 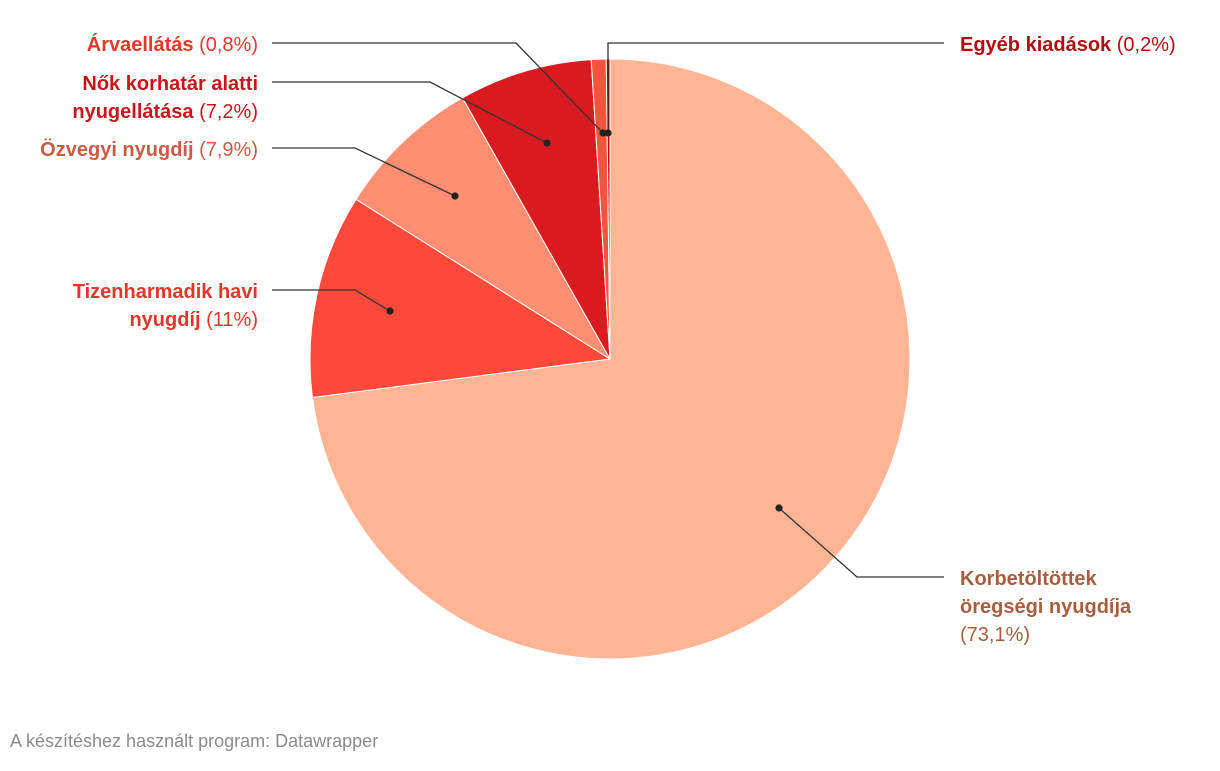 I want to click on leader-dot-tizenharmadik, so click(x=390, y=311).